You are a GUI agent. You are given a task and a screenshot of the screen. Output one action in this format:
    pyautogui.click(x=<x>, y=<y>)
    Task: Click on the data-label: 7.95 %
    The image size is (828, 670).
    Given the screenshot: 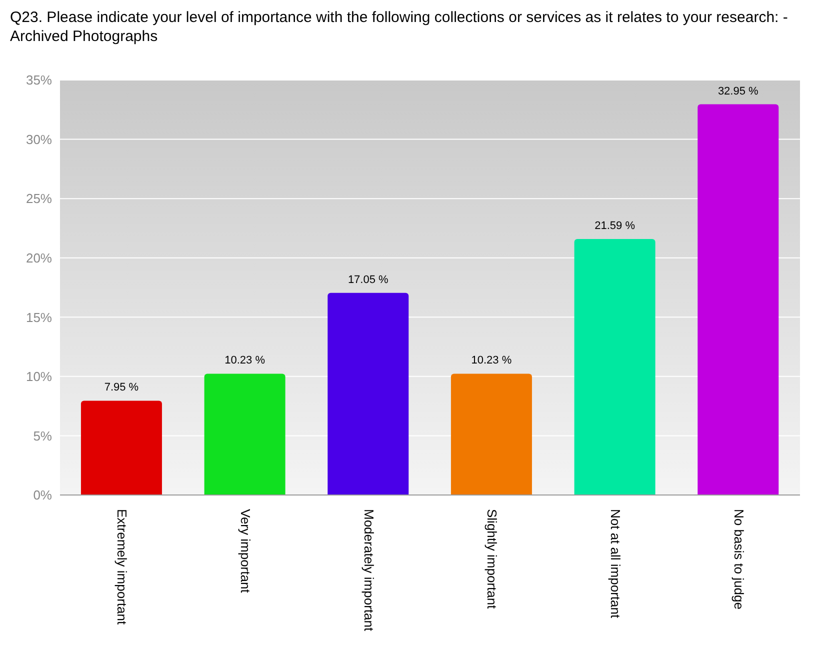 What is the action you would take?
    pyautogui.click(x=121, y=388)
    